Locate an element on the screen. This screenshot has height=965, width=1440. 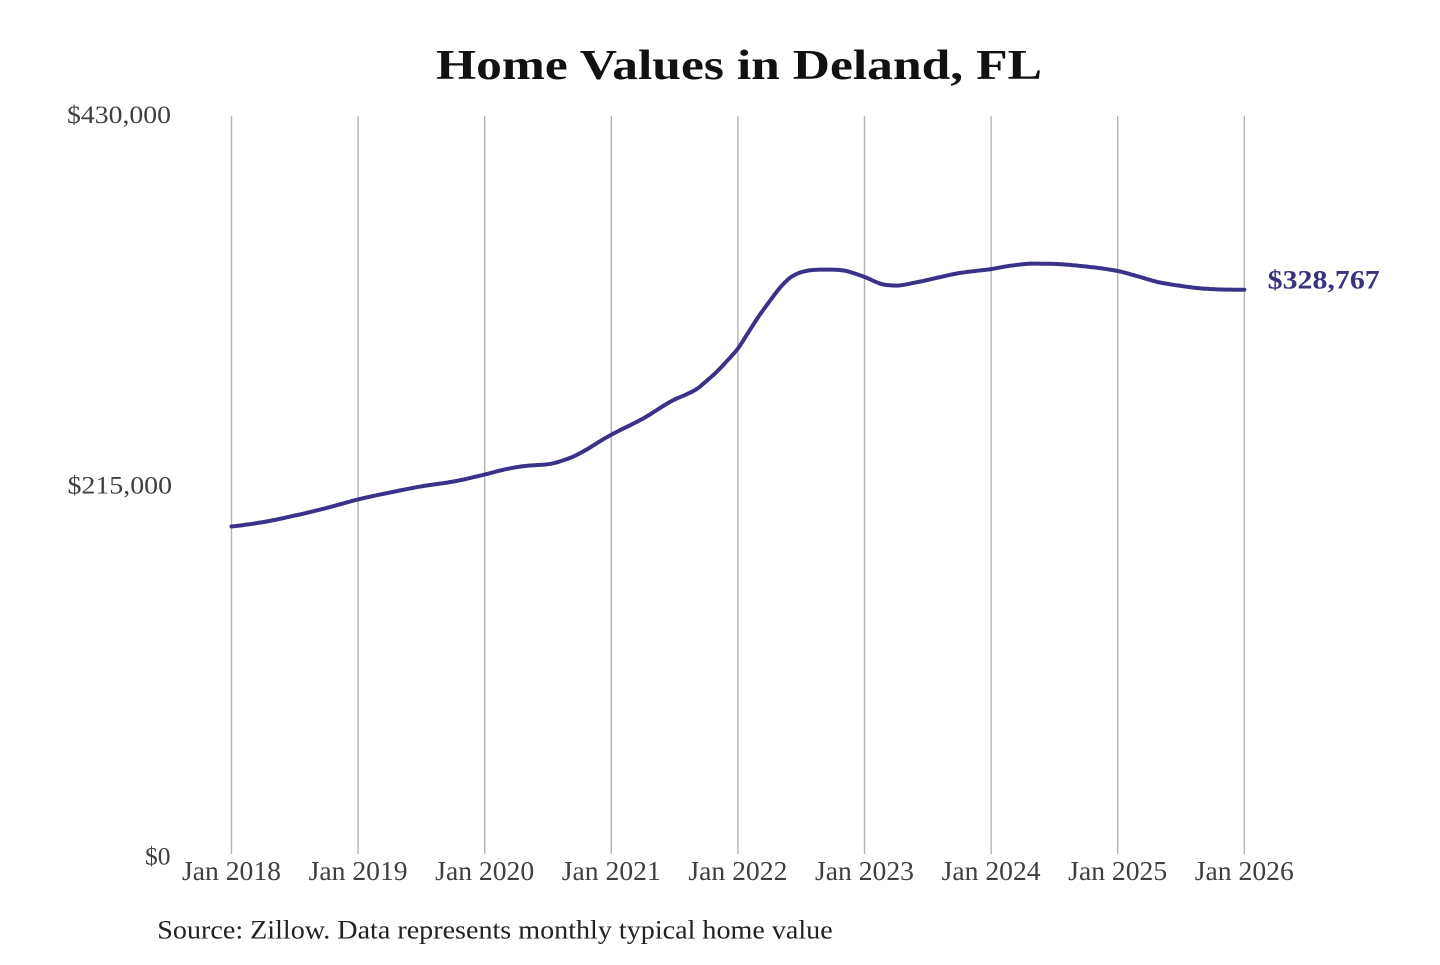
svg-text: Home Values in Deland, FL is located at coordinates (739, 66).